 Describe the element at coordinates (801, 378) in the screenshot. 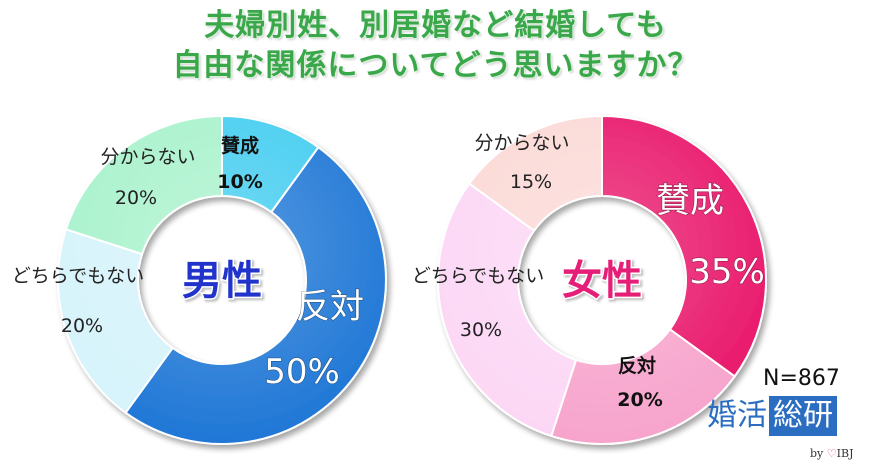

I see `sample-size-note: N=867` at that location.